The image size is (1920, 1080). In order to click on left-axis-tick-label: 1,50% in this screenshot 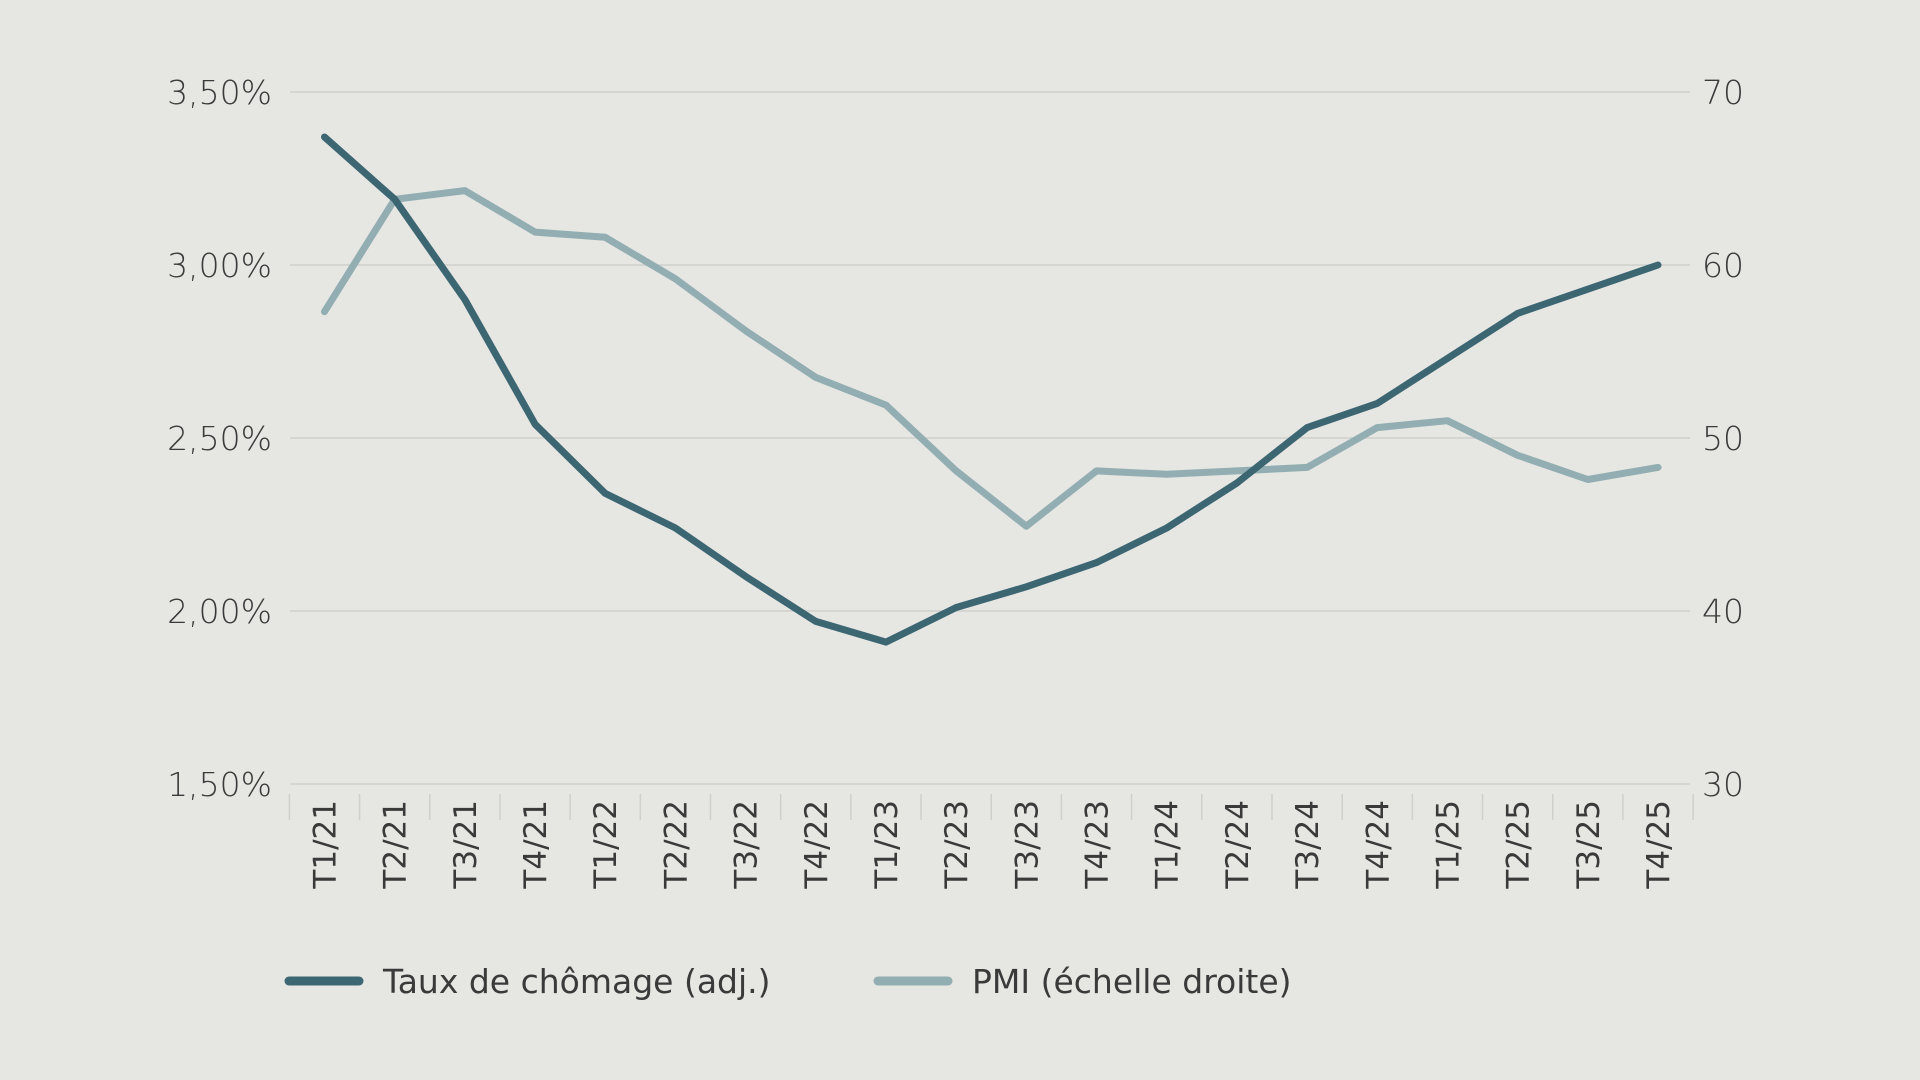, I will do `click(219, 784)`.